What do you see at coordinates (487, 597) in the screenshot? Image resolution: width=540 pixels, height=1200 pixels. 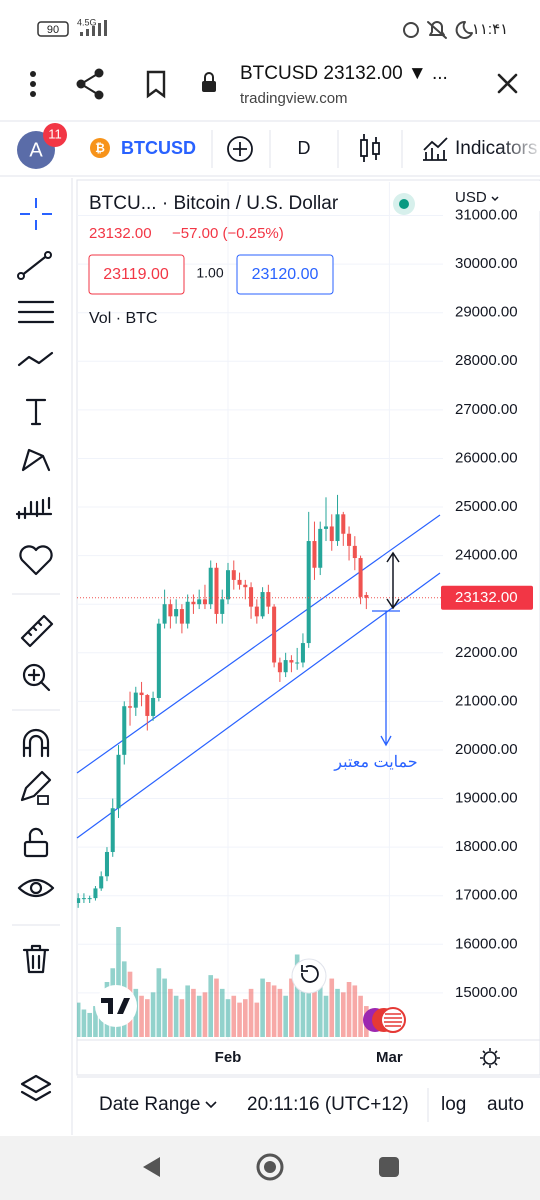 I see `last-price-box` at bounding box center [487, 597].